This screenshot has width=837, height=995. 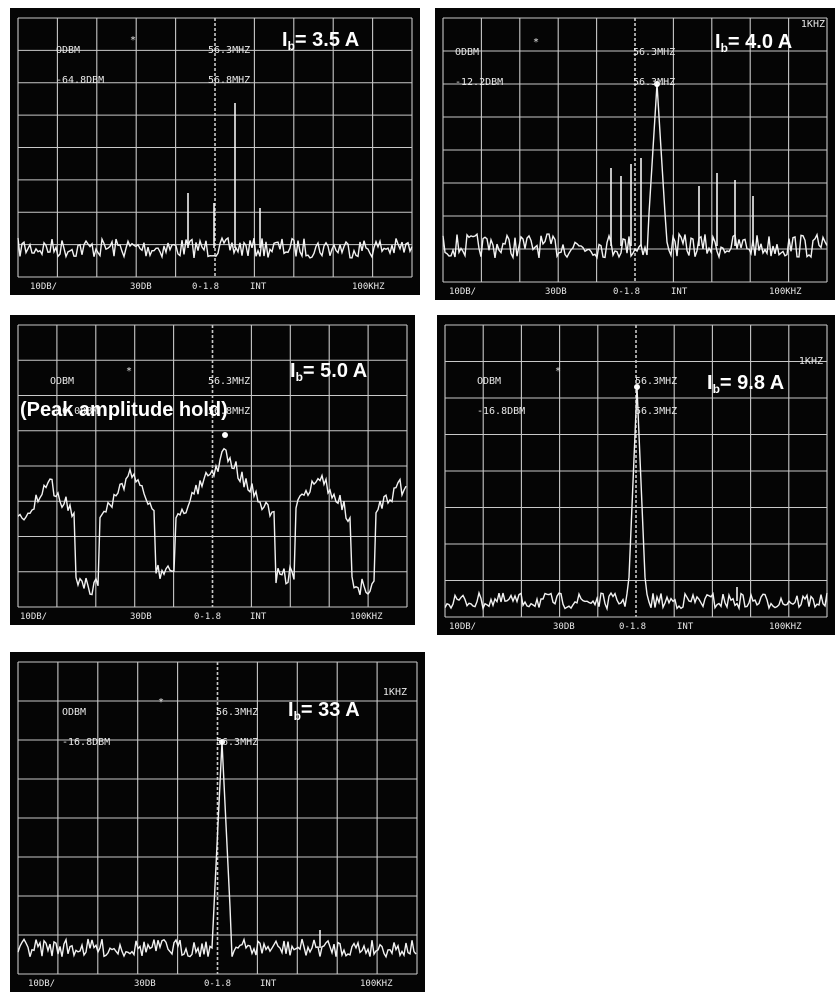 I want to click on current-value: = 9.8 A, so click(x=752, y=383).